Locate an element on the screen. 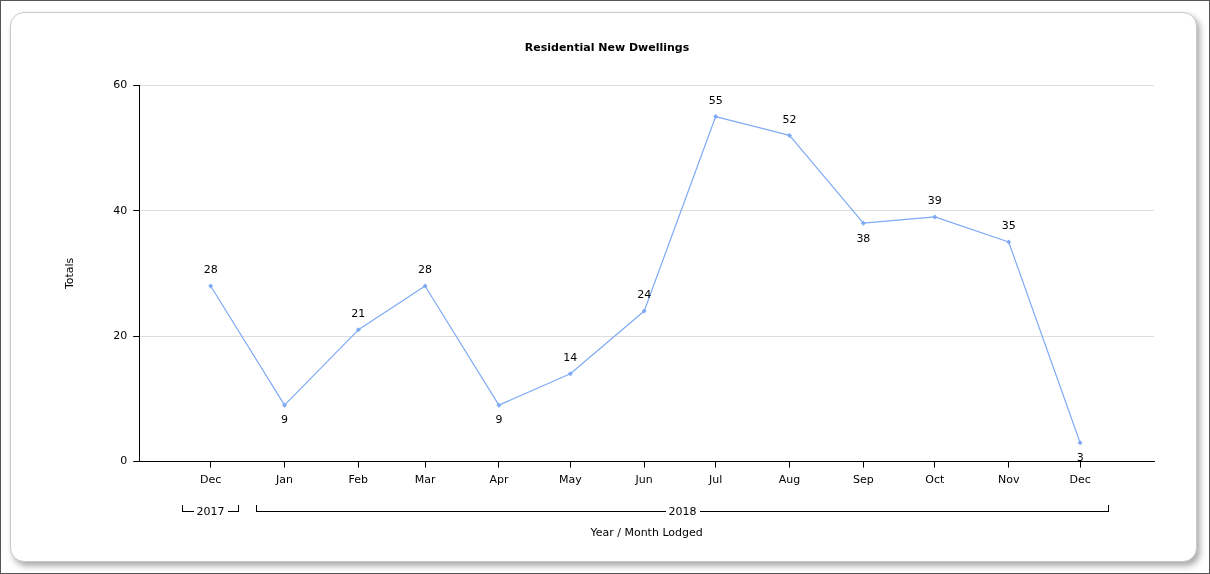  data-label: 35 is located at coordinates (1008, 226).